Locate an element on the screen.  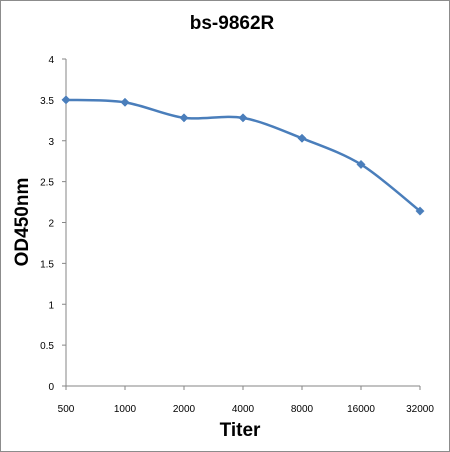
x-tick-label: 2000 is located at coordinates (184, 409).